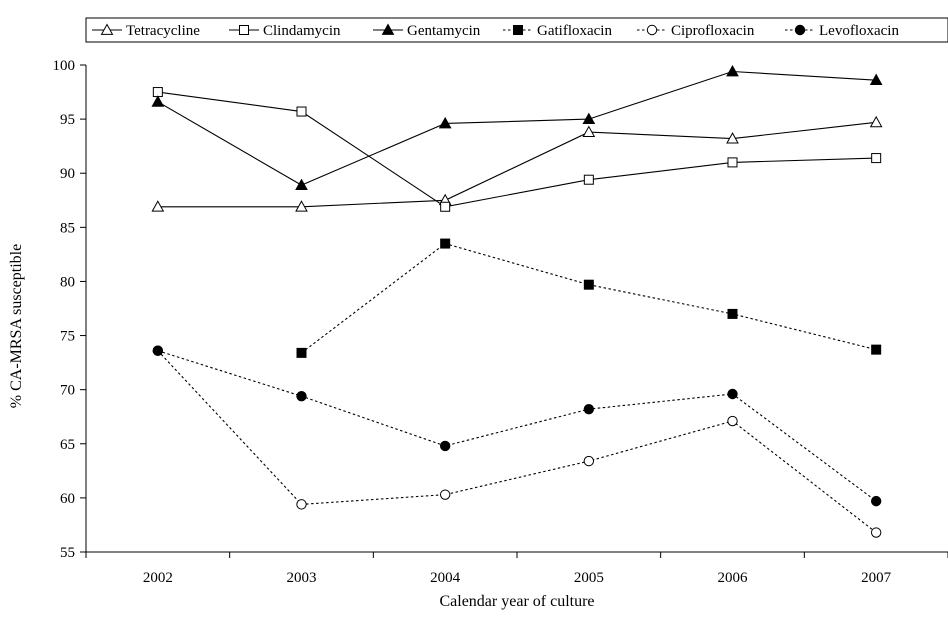 This screenshot has width=948, height=617. I want to click on y-tick-label: 100, so click(64, 66).